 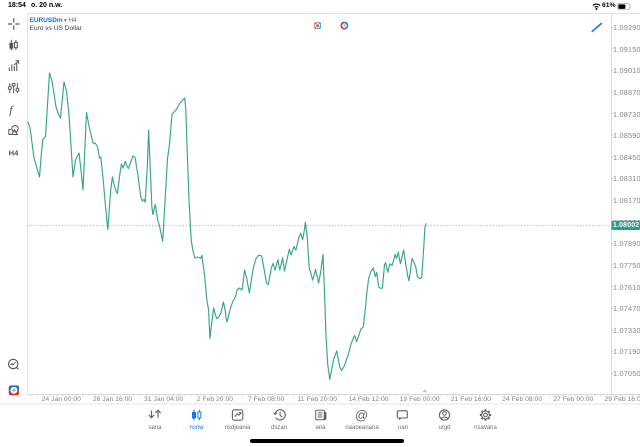 What do you see at coordinates (11, 110) in the screenshot?
I see `svg-text: f` at bounding box center [11, 110].